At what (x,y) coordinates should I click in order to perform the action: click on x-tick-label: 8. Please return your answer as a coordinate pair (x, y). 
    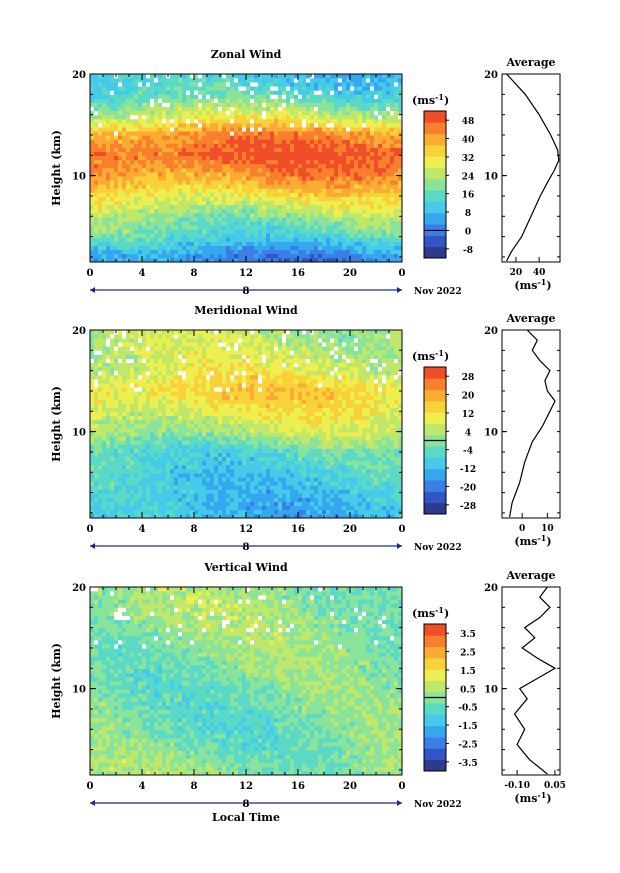
    Looking at the image, I should click on (194, 273).